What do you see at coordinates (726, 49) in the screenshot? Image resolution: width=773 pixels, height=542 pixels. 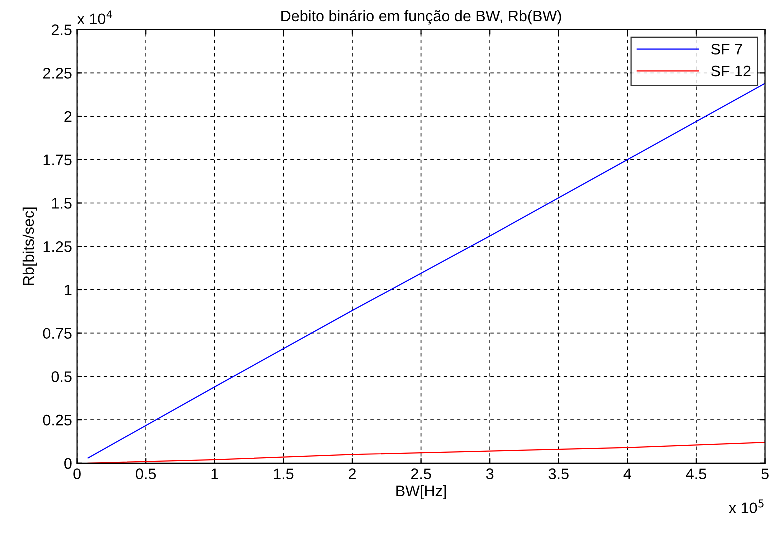 I see `legend-label: SF 7` at bounding box center [726, 49].